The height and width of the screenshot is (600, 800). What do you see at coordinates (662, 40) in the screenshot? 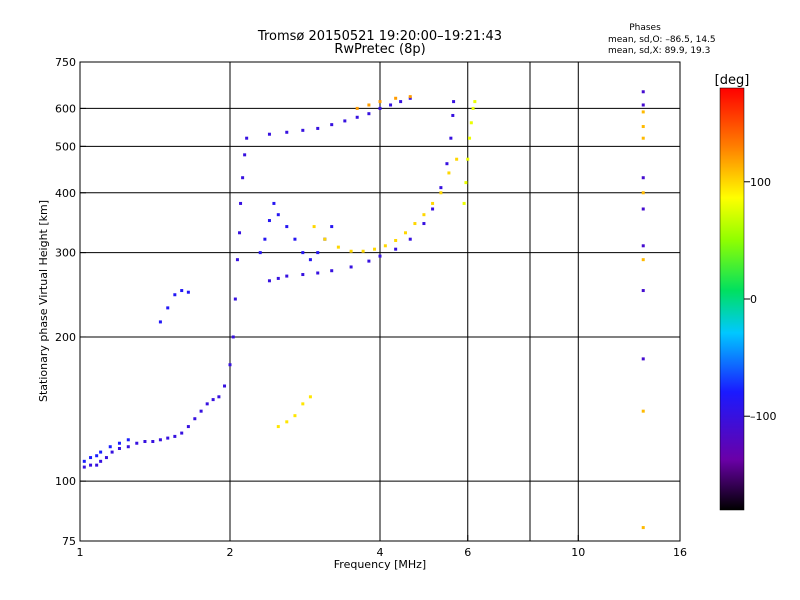
I see `stats-line-o: mean, sd,O: –86.5, 14.5` at bounding box center [662, 40].